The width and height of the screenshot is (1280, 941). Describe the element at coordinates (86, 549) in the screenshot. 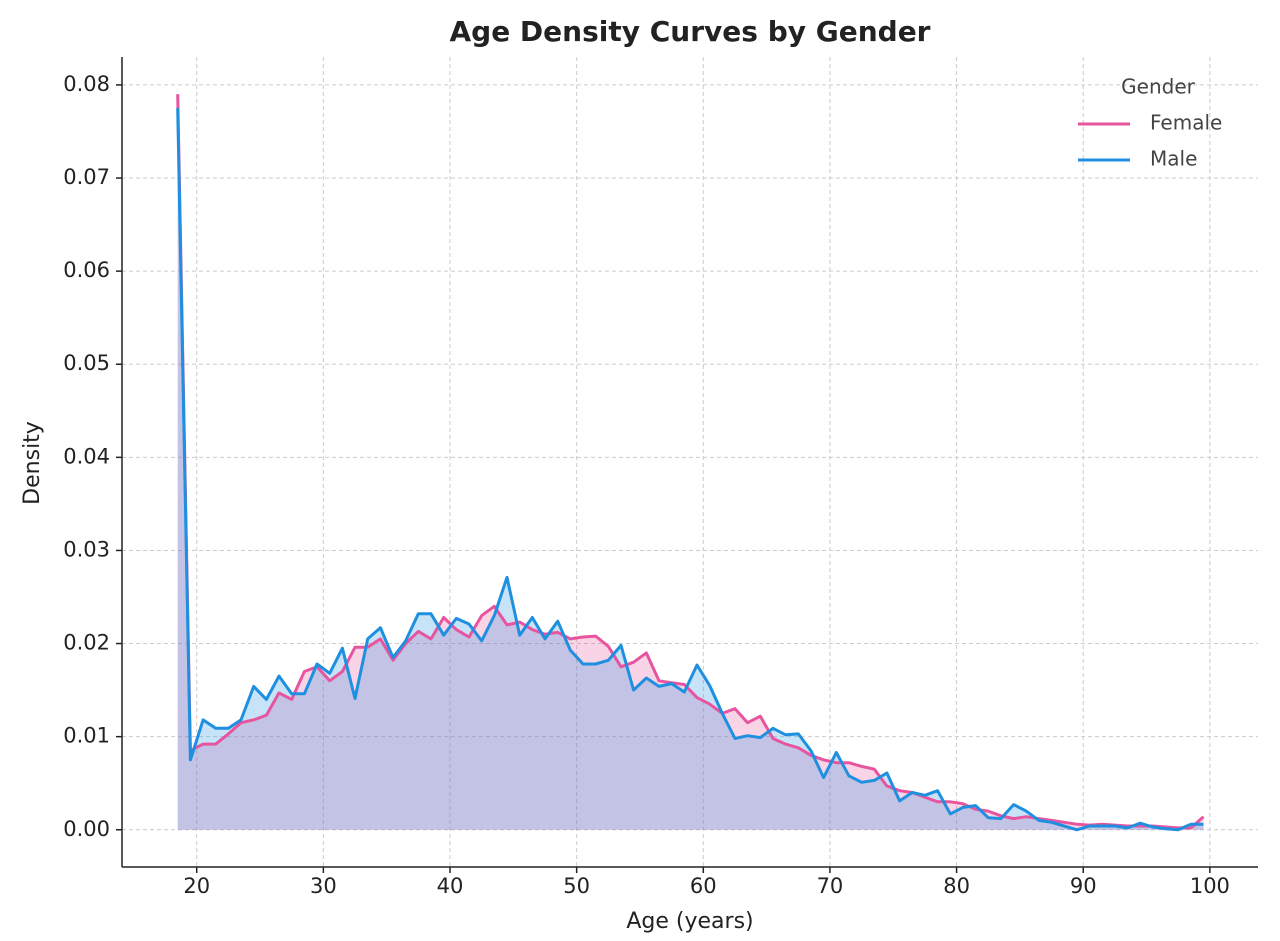

I see `y-tick-label: 0.03` at that location.